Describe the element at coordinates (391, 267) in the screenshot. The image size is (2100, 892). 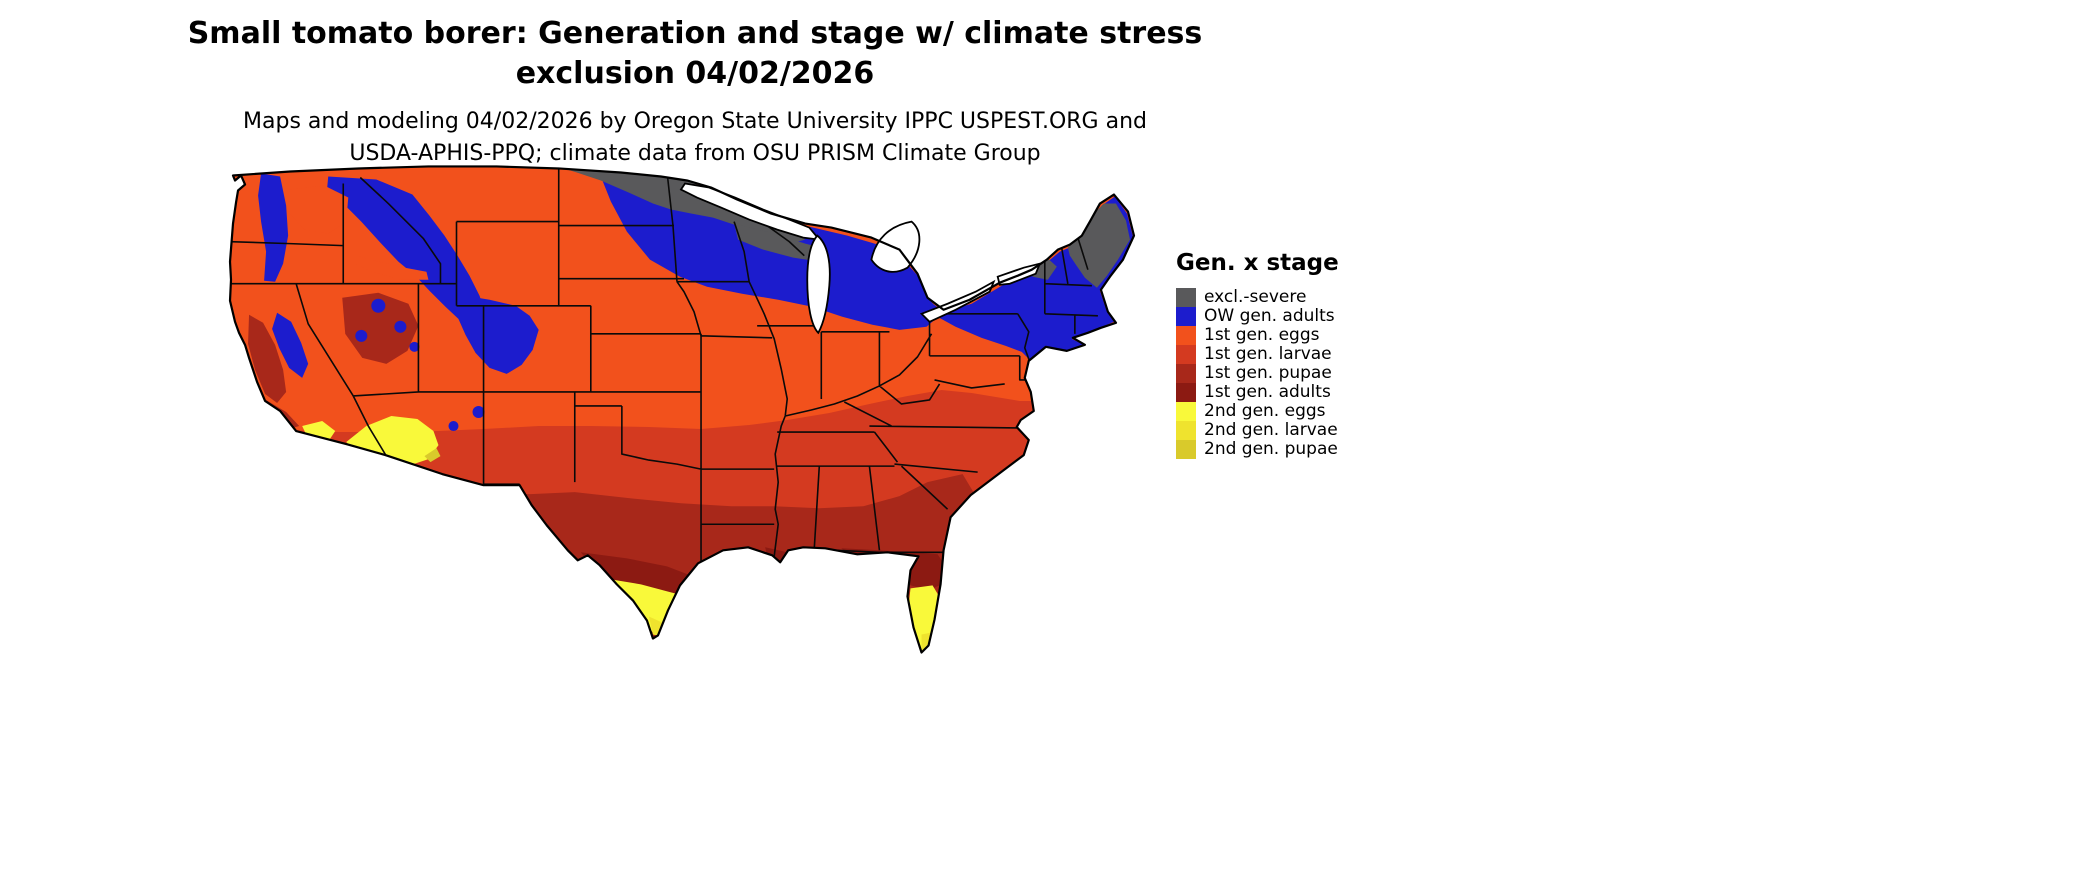
I see `region-snake-plain` at that location.